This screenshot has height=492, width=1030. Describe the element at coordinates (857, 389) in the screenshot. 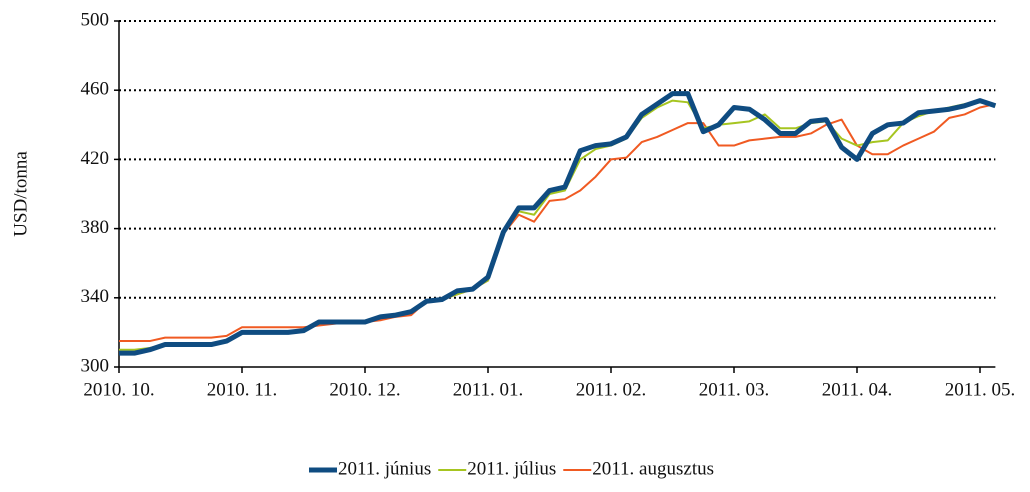

I see `x-tick-label: 2011. 04.` at that location.